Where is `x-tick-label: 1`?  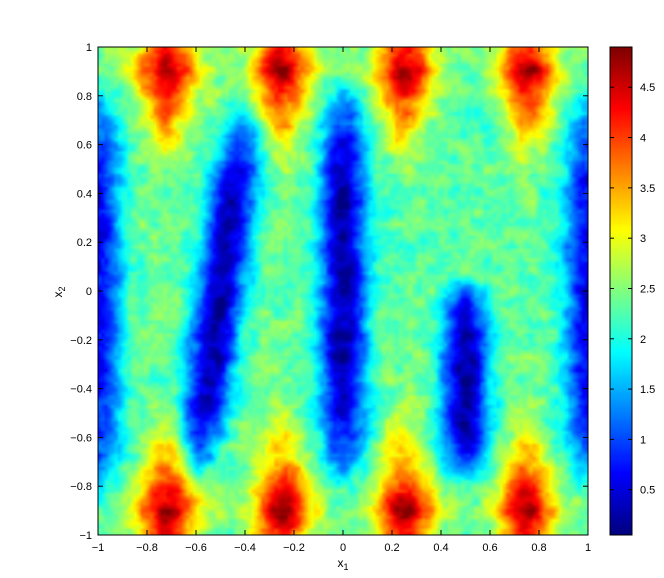
x-tick-label: 1 is located at coordinates (588, 548).